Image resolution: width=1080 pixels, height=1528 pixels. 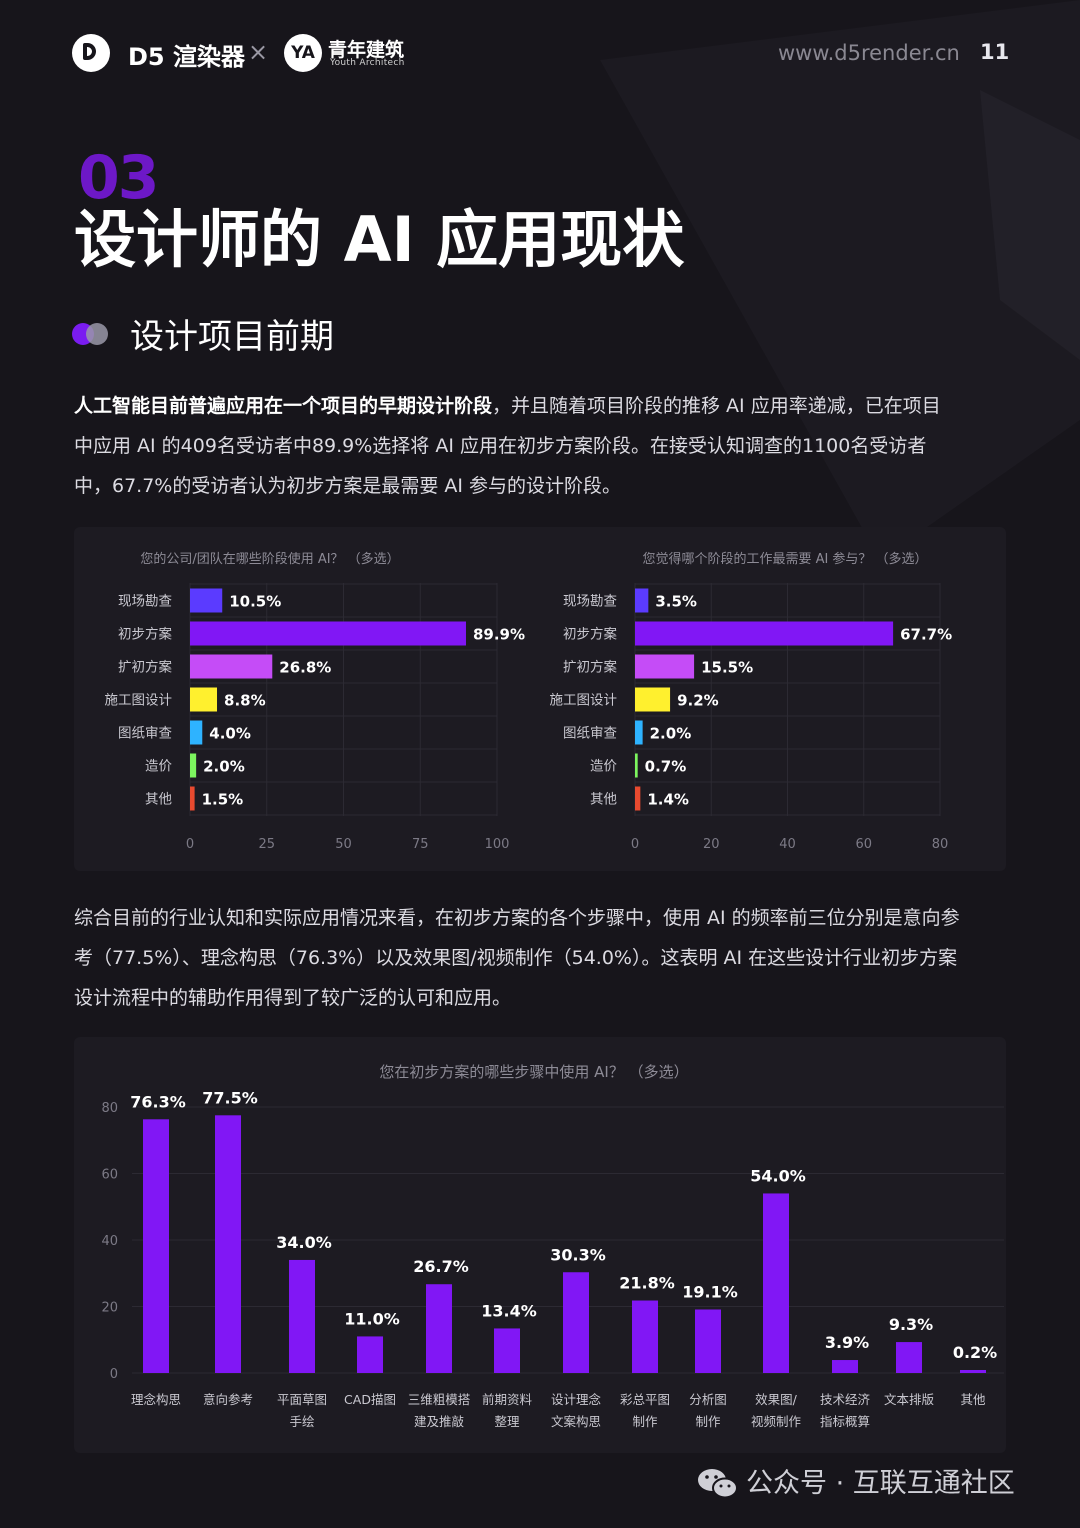 I want to click on h2-value-label: 2.0%, so click(x=671, y=734).